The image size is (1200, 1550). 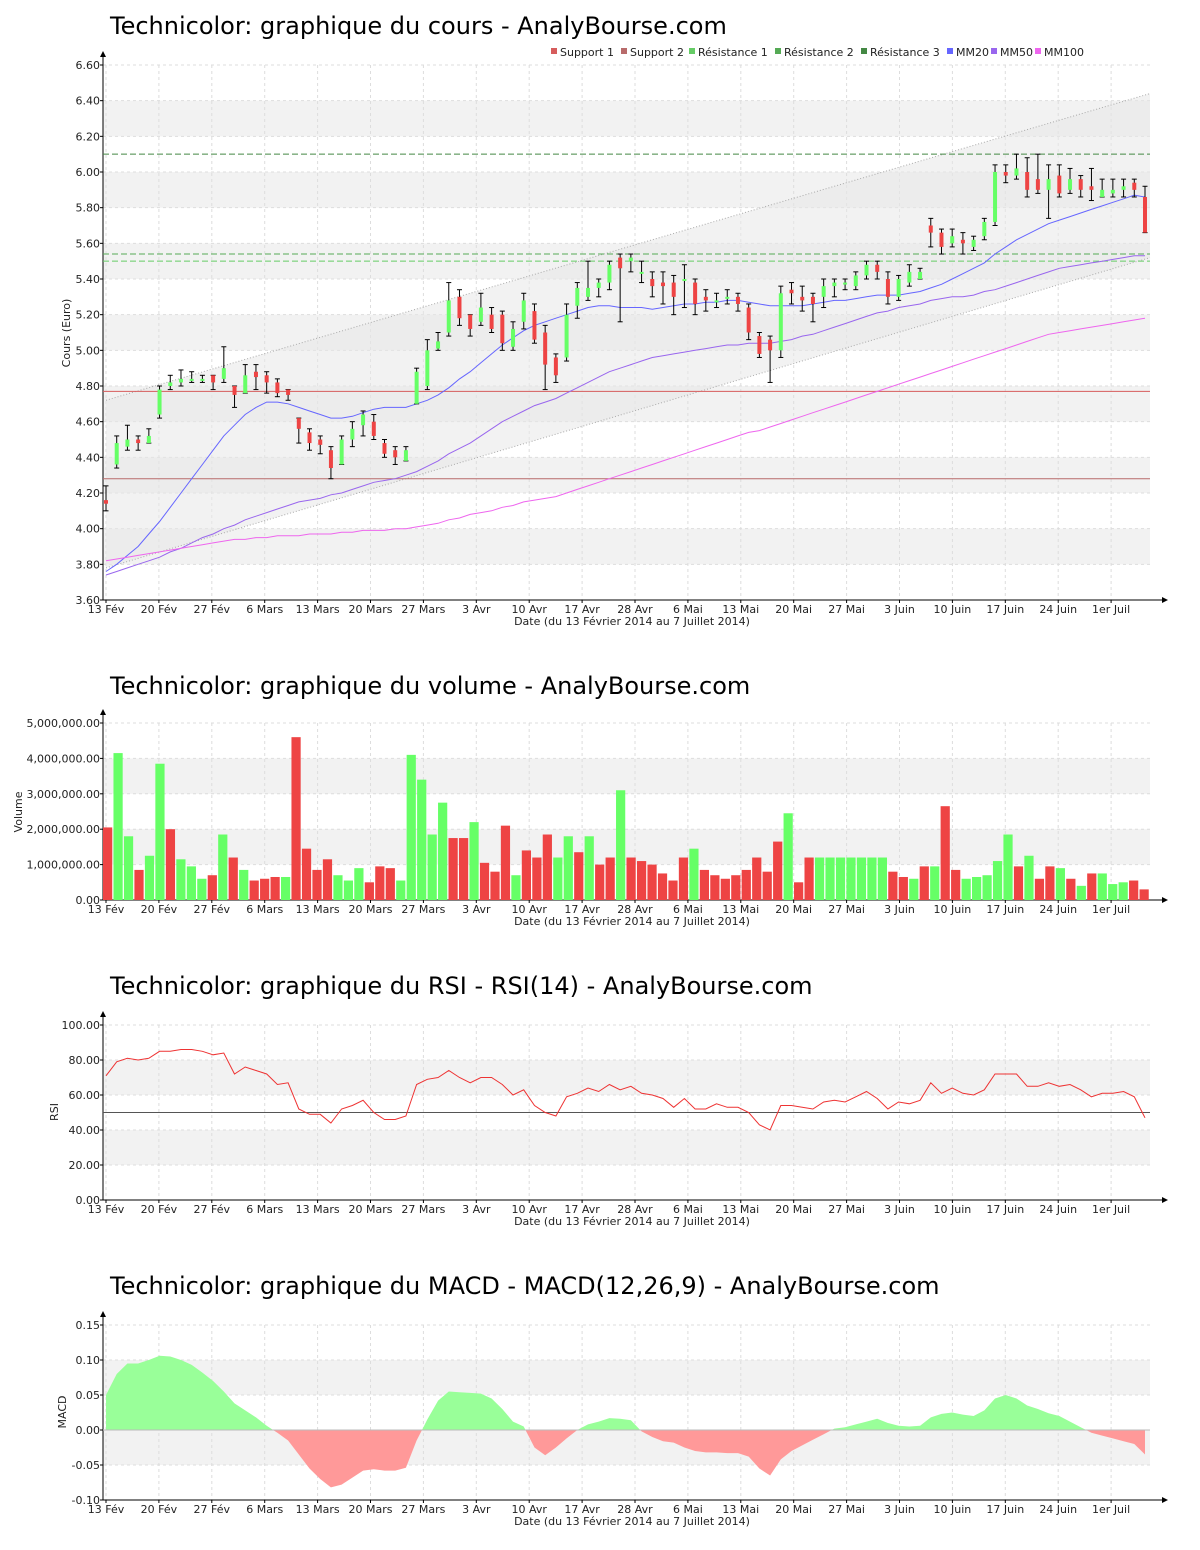 What do you see at coordinates (625, 439) in the screenshot?
I see `mm100-line` at bounding box center [625, 439].